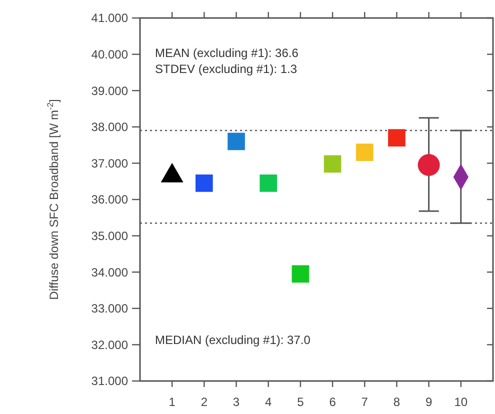 The image size is (495, 414). I want to click on y-tick-label: 32.000, so click(109, 345).